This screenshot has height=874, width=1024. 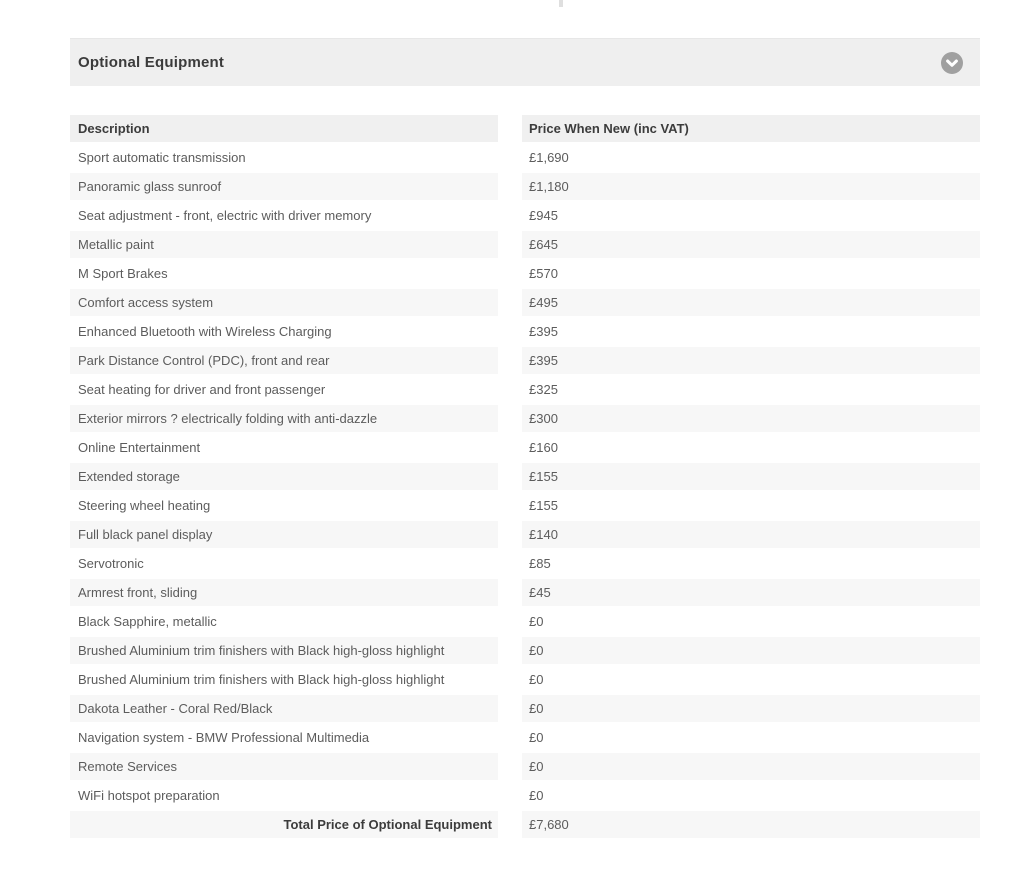 What do you see at coordinates (284, 186) in the screenshot?
I see `row-description: Panoramic glass sunroof` at bounding box center [284, 186].